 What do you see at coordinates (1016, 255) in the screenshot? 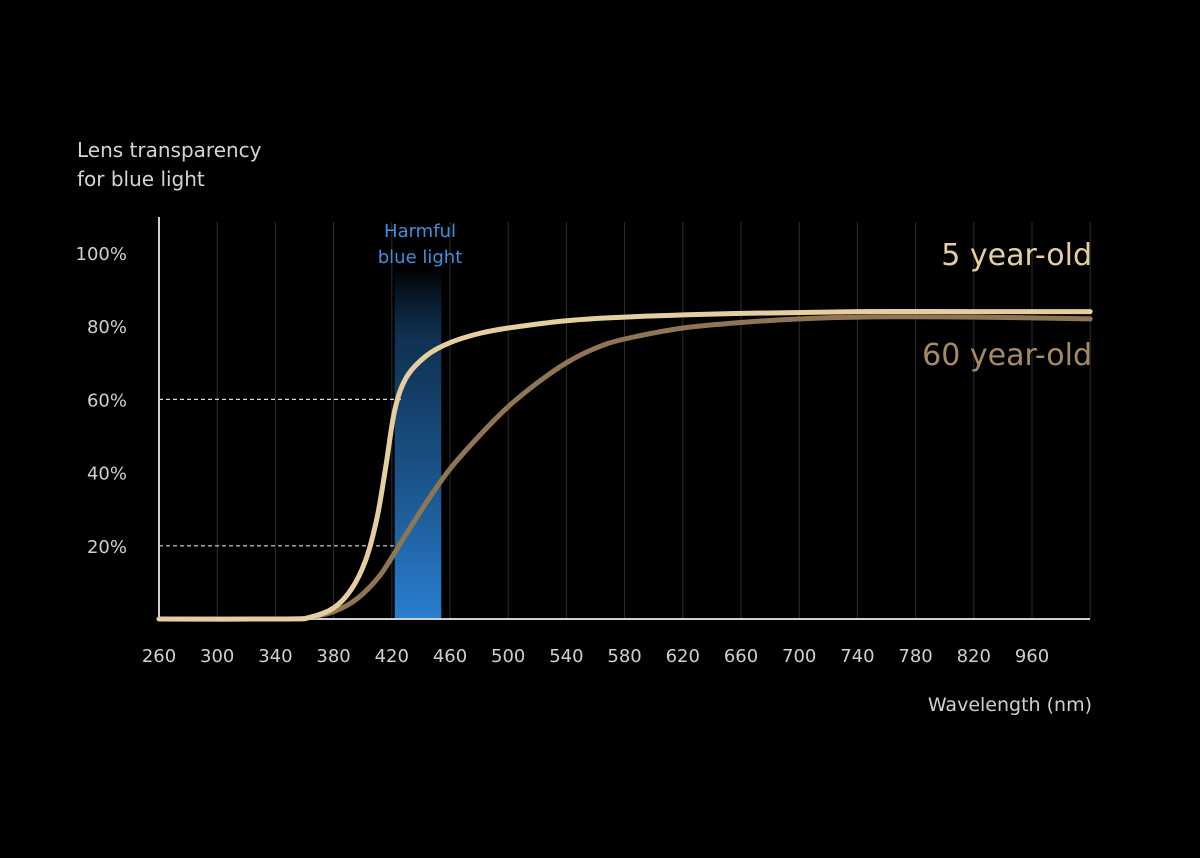
I see `legend-5-year-old: 5 year-old` at bounding box center [1016, 255].